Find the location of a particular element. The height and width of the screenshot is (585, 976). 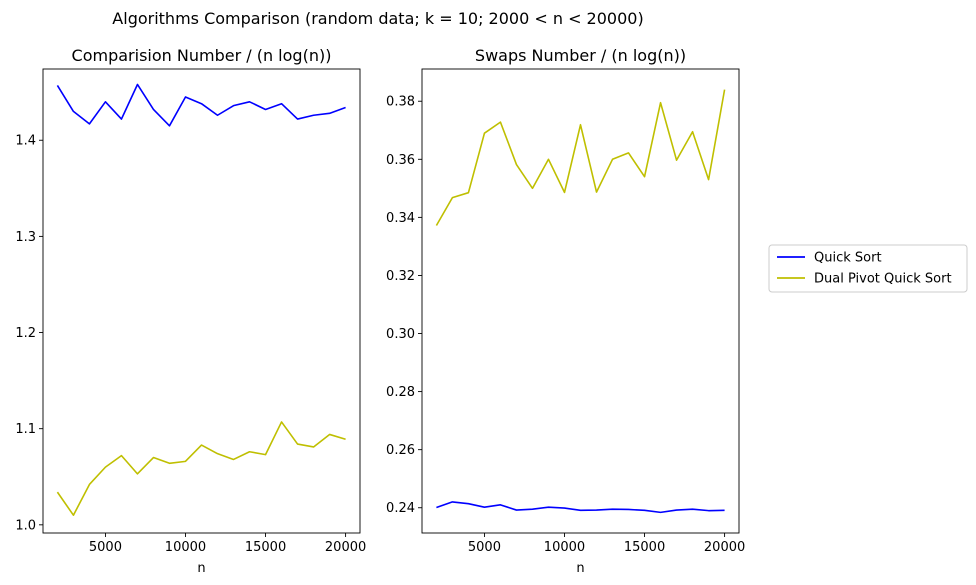

y-tick-label: 0.28 is located at coordinates (400, 392).